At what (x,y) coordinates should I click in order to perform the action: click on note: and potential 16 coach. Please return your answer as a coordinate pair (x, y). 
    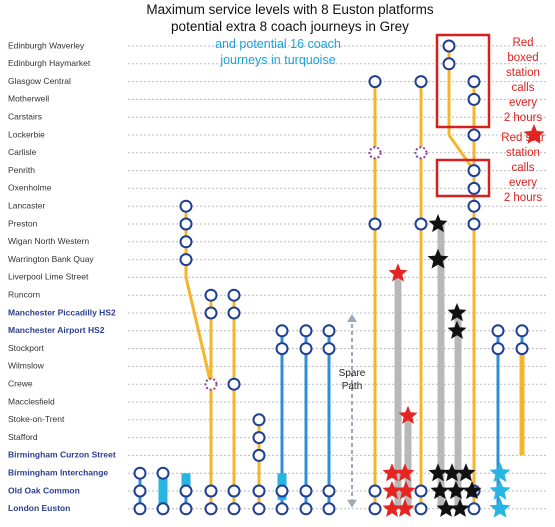
    Looking at the image, I should click on (278, 44).